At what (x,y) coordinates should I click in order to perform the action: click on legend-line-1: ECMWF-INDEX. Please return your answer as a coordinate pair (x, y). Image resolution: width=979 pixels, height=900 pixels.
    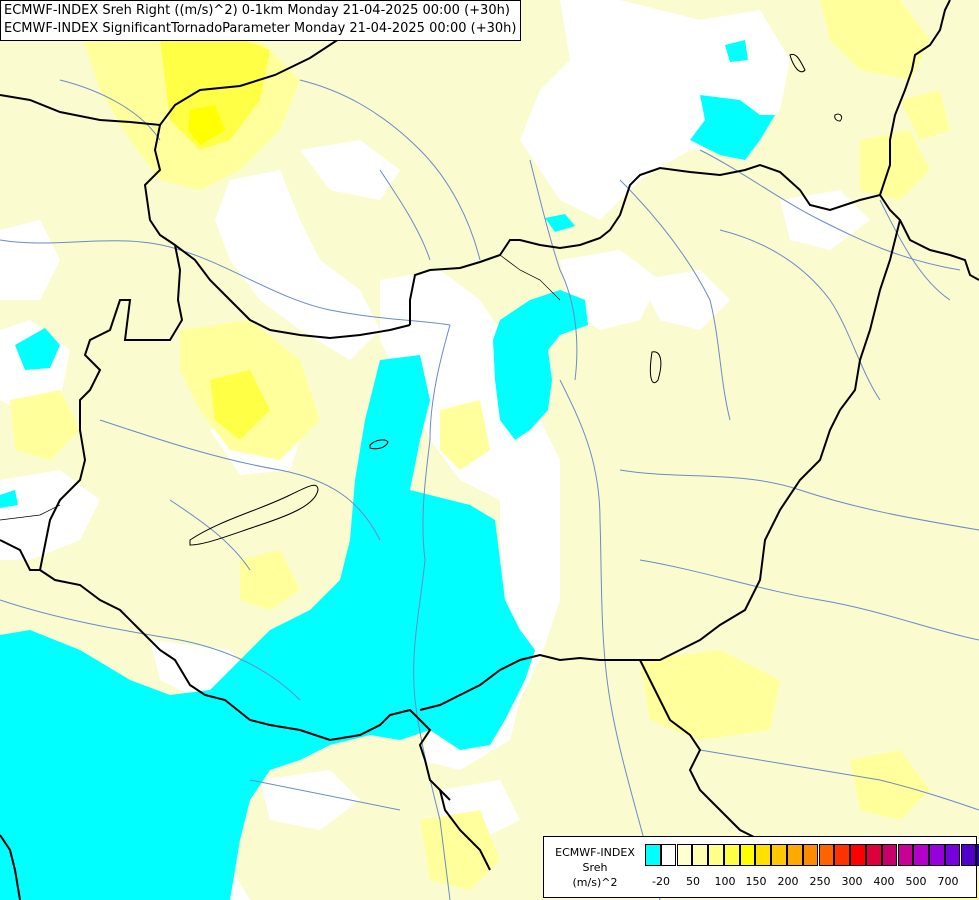
    Looking at the image, I should click on (595, 852).